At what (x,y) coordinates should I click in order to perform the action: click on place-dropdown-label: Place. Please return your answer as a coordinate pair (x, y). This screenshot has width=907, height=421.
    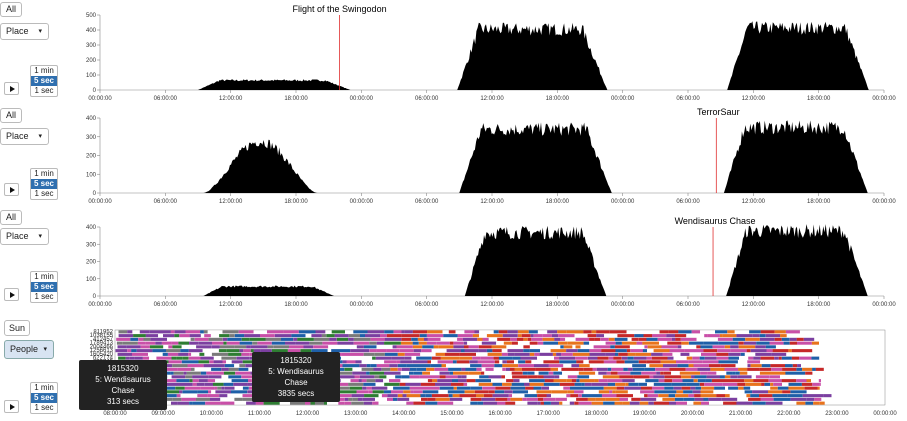
    Looking at the image, I should click on (17, 136).